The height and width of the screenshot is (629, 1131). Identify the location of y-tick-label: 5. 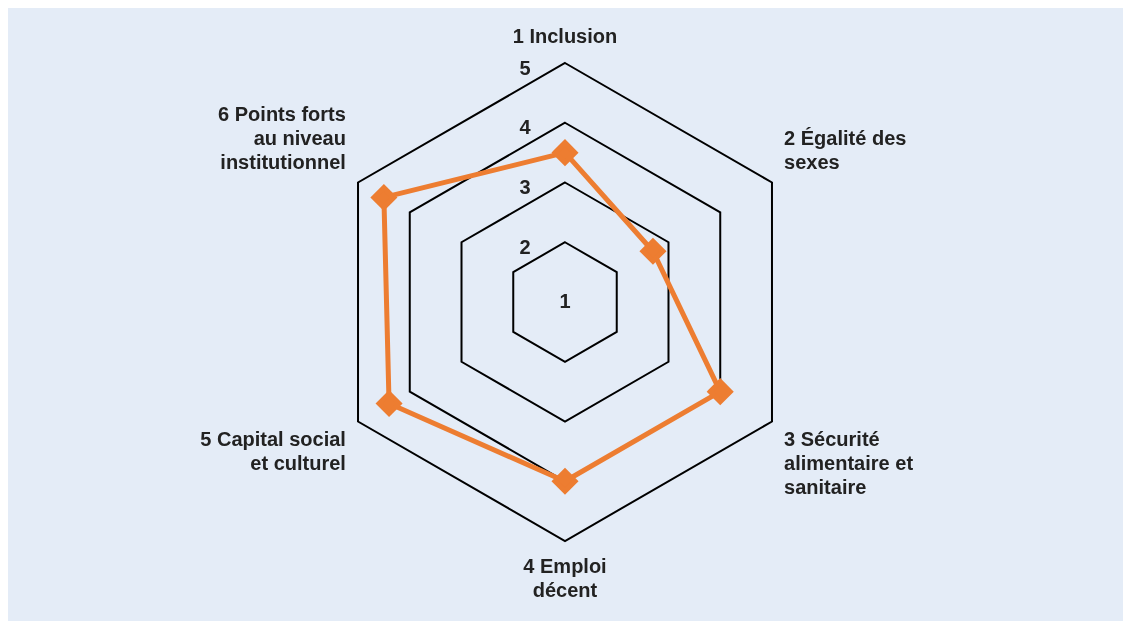
(525, 67).